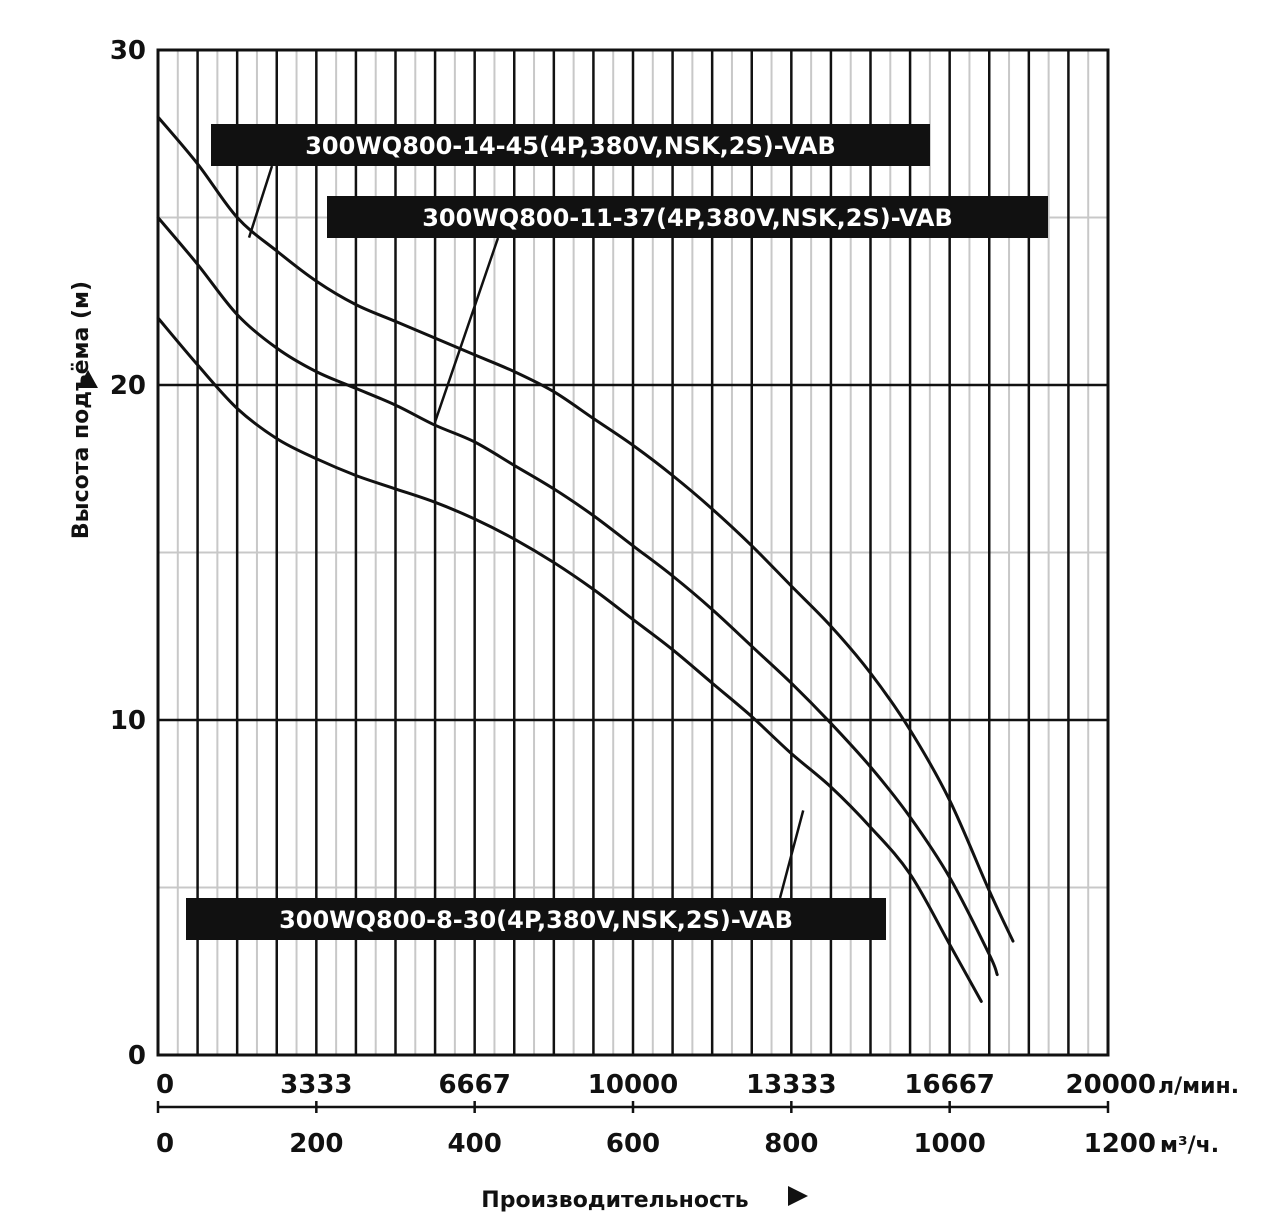 This screenshot has width=1287, height=1222. What do you see at coordinates (81, 410) in the screenshot?
I see `y-axis-title: Высота подъёма (м)` at bounding box center [81, 410].